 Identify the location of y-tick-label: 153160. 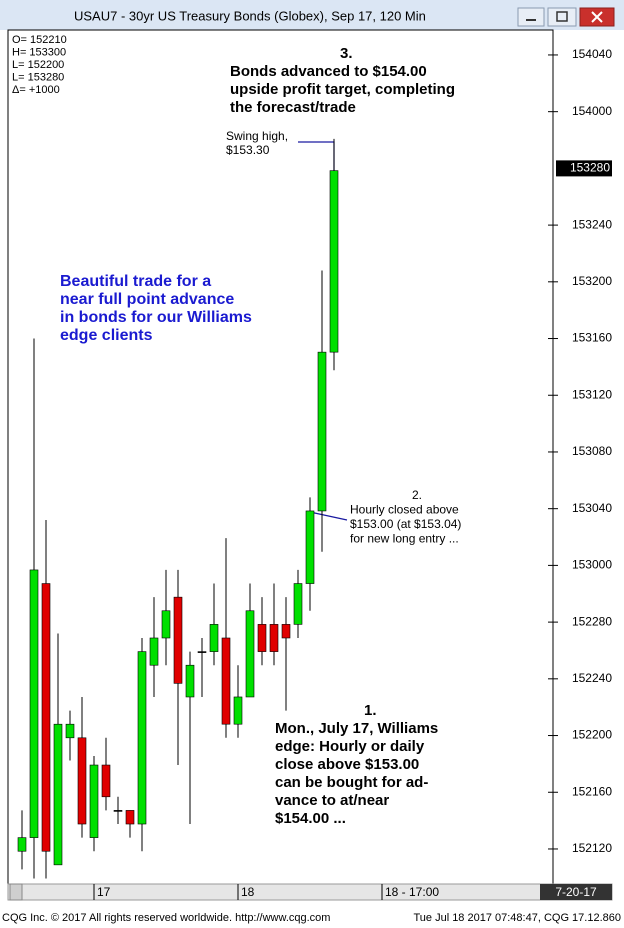
(592, 338).